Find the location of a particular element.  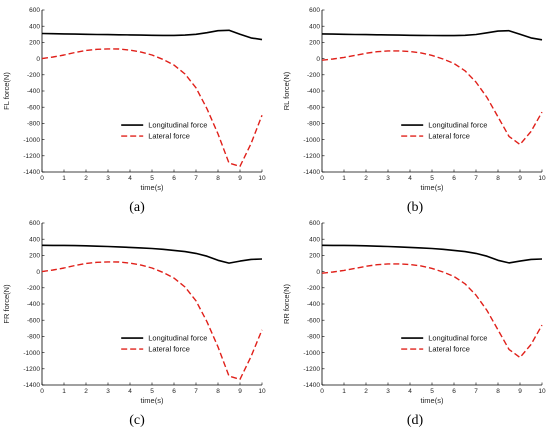

panel-label-c: (c) is located at coordinates (137, 420).